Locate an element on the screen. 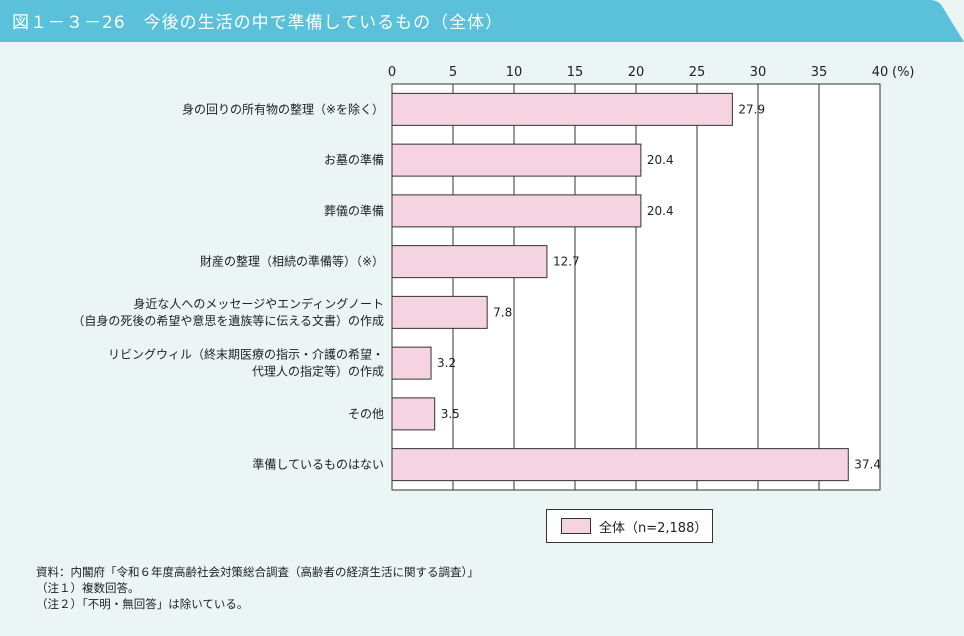  header-bar is located at coordinates (482, 21).